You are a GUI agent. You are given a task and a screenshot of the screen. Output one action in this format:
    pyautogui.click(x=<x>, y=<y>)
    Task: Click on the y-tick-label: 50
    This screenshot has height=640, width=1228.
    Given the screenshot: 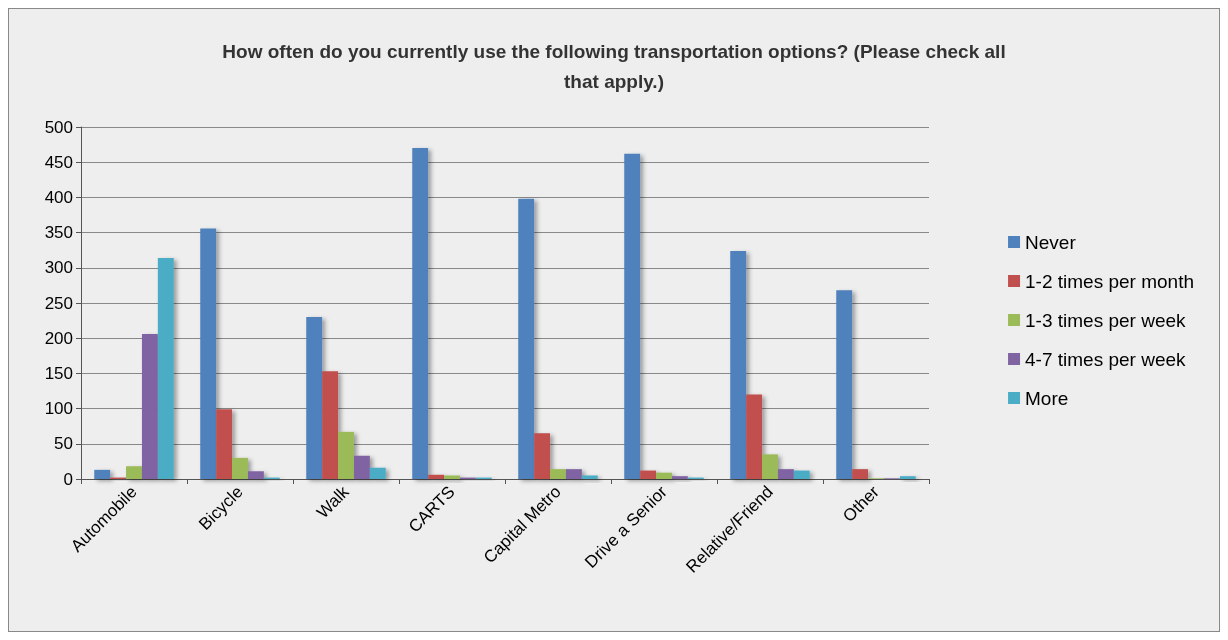 What is the action you would take?
    pyautogui.click(x=63, y=444)
    